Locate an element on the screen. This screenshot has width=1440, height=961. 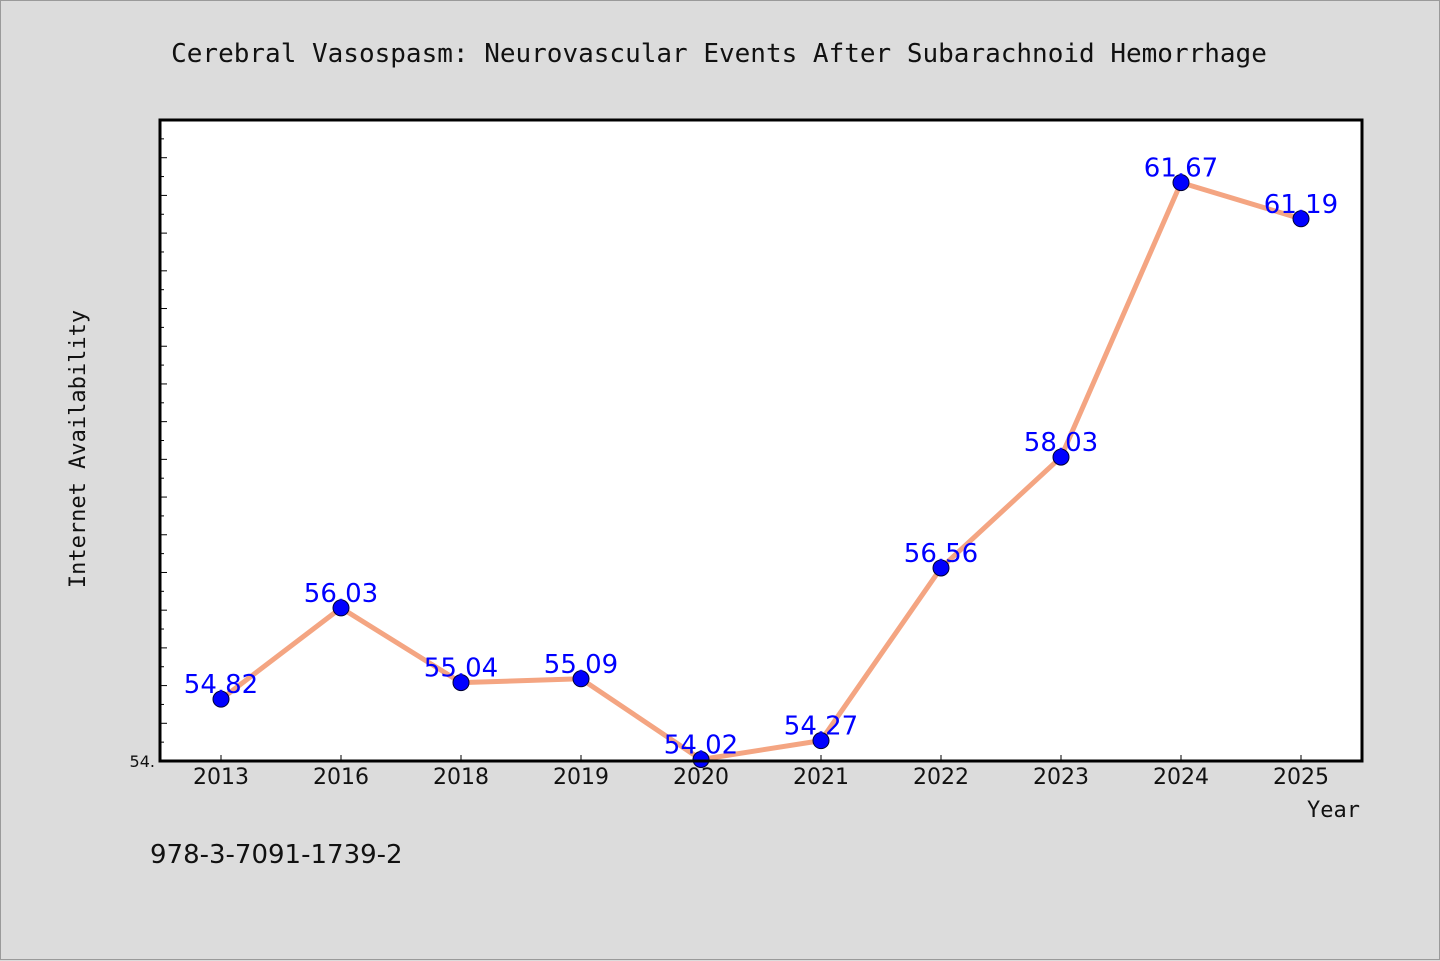
data-label: 61.19 is located at coordinates (1301, 205).